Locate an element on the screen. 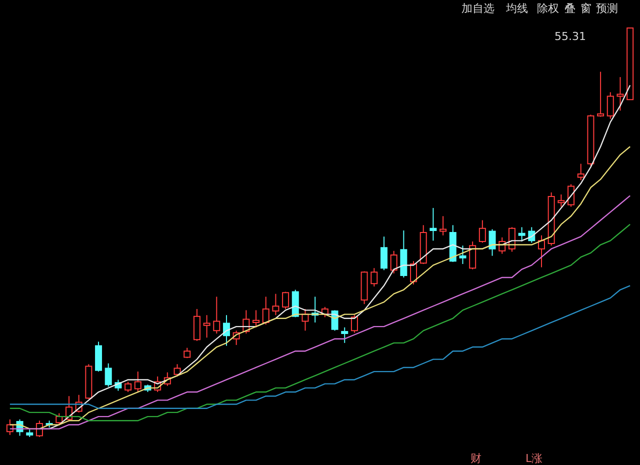  text: L涨 is located at coordinates (534, 458).